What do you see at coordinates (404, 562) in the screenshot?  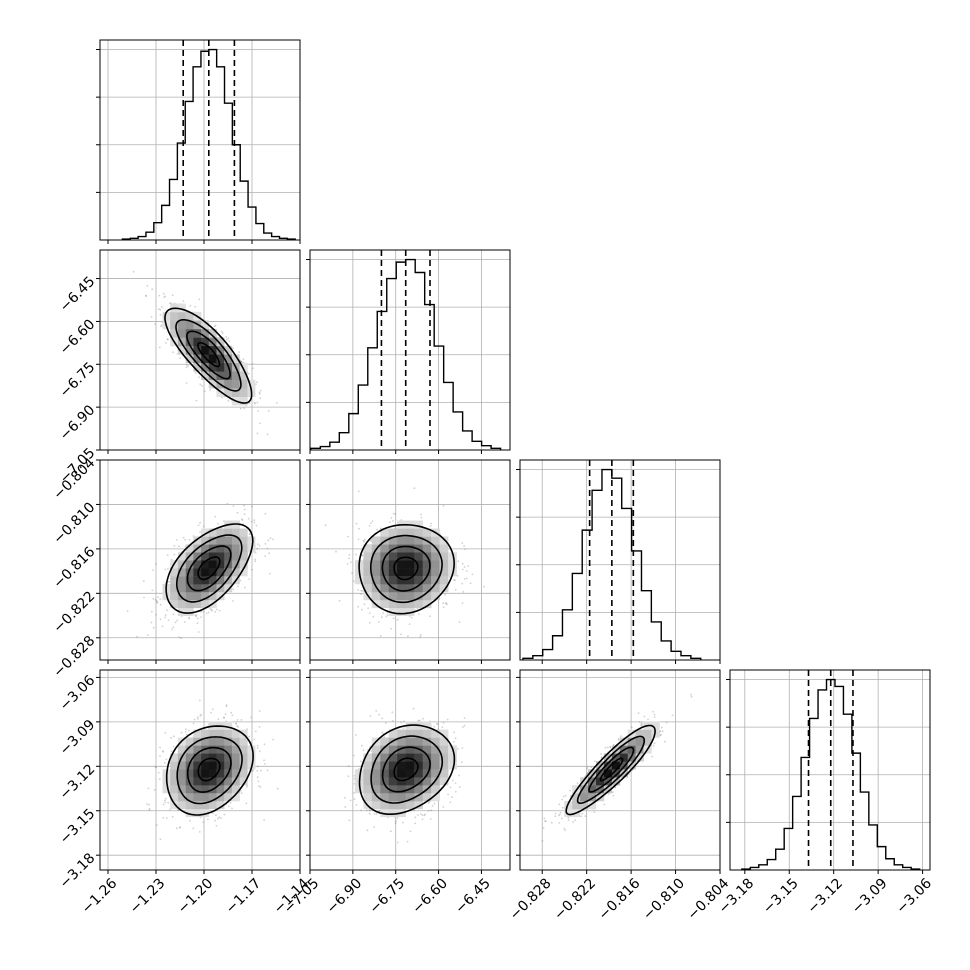 I see `density` at bounding box center [404, 562].